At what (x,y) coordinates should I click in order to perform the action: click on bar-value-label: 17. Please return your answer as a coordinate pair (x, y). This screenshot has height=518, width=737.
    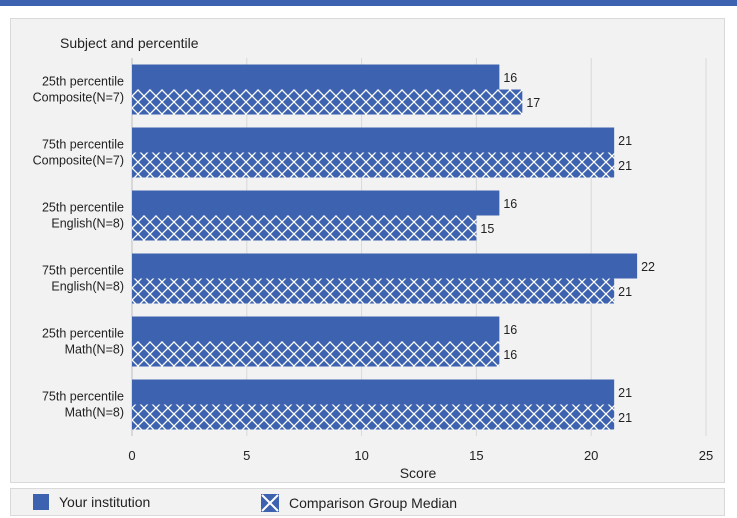
    Looking at the image, I should click on (533, 103).